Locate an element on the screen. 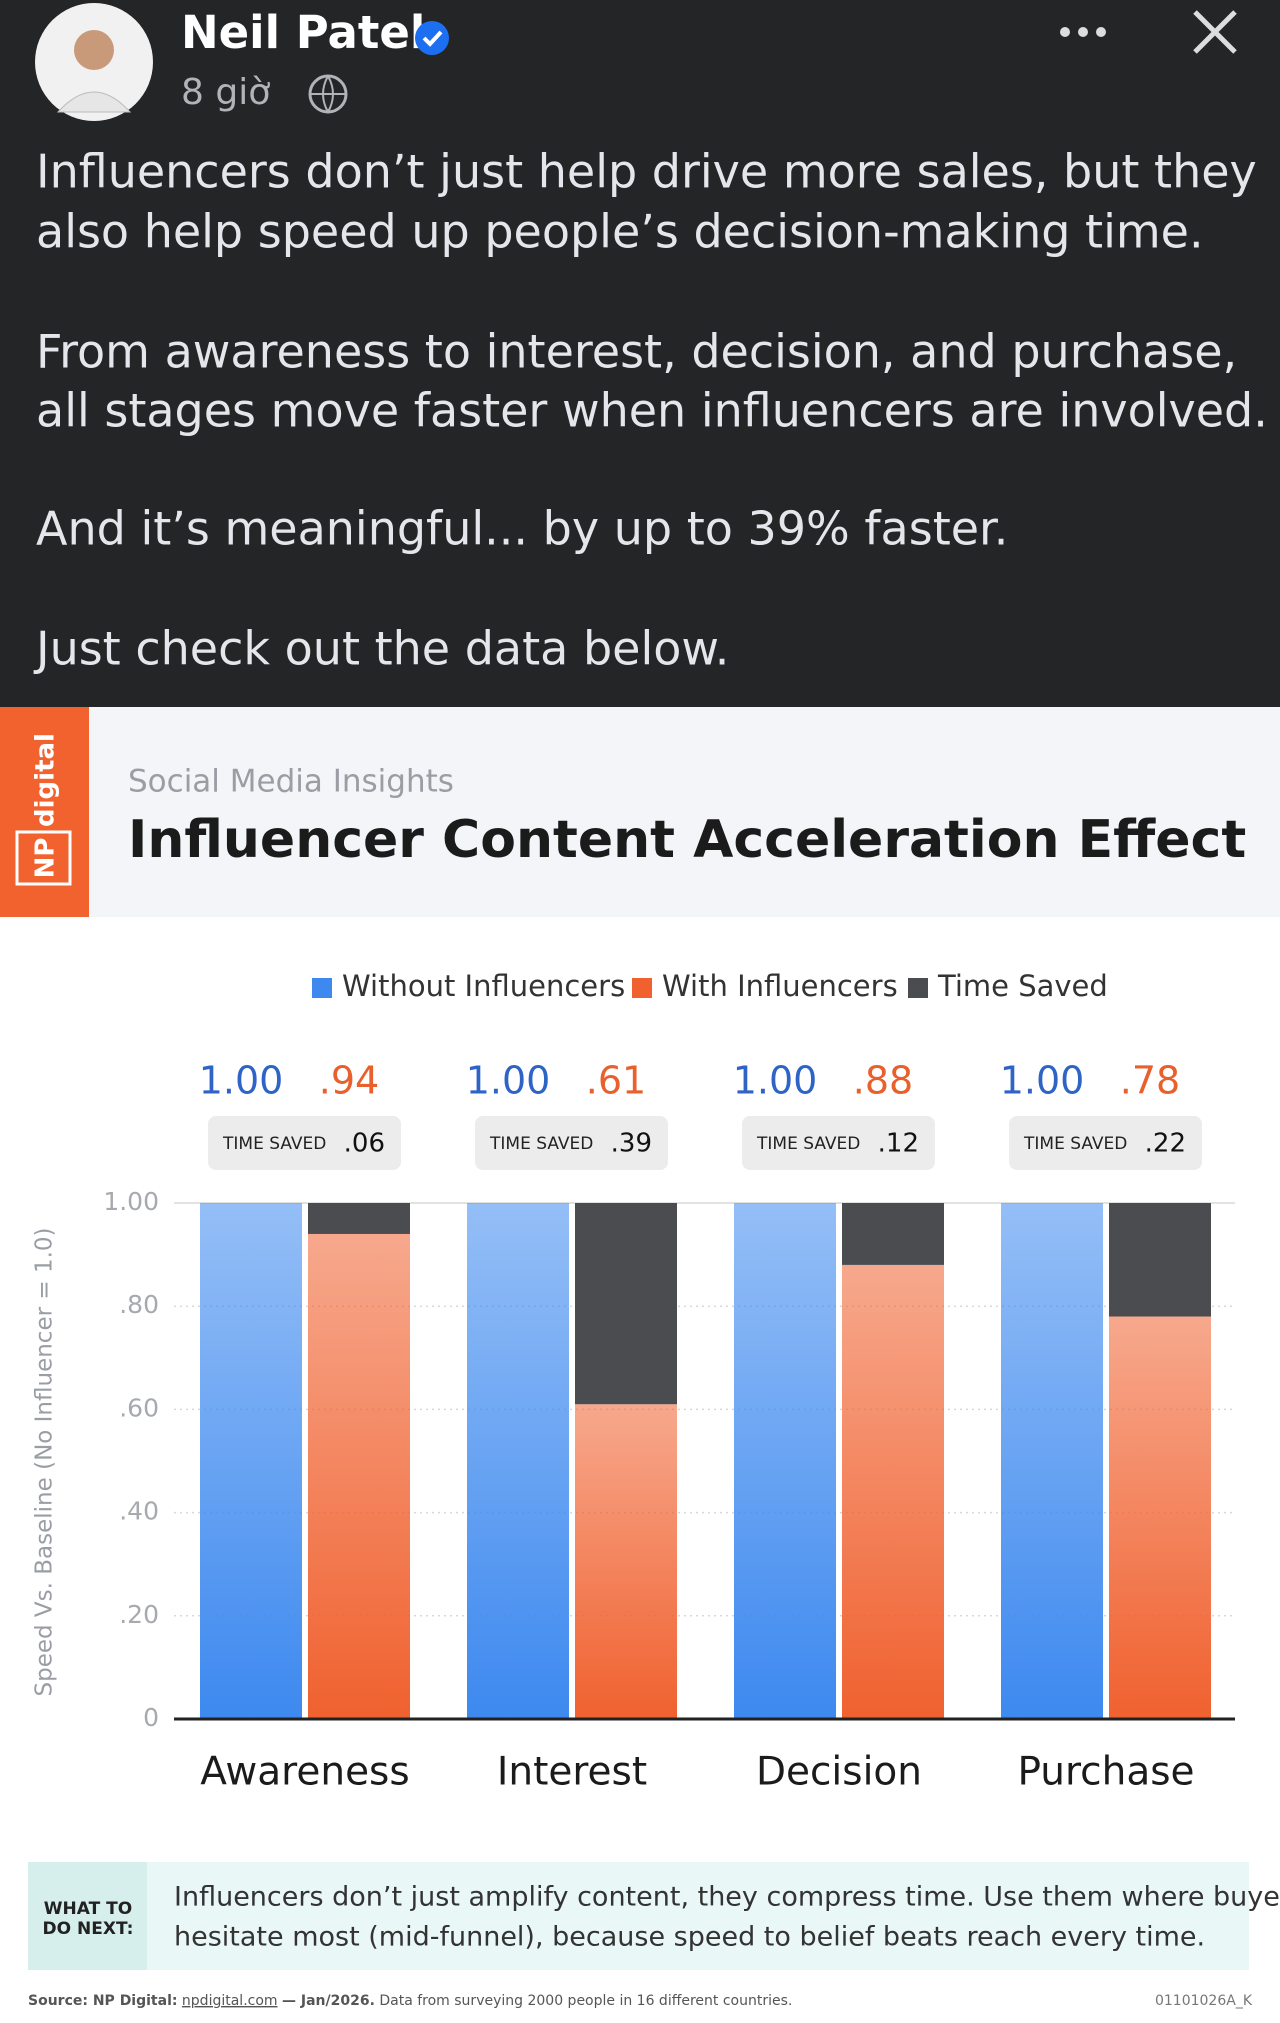 The image size is (1280, 2023). brand-box is located at coordinates (43, 858).